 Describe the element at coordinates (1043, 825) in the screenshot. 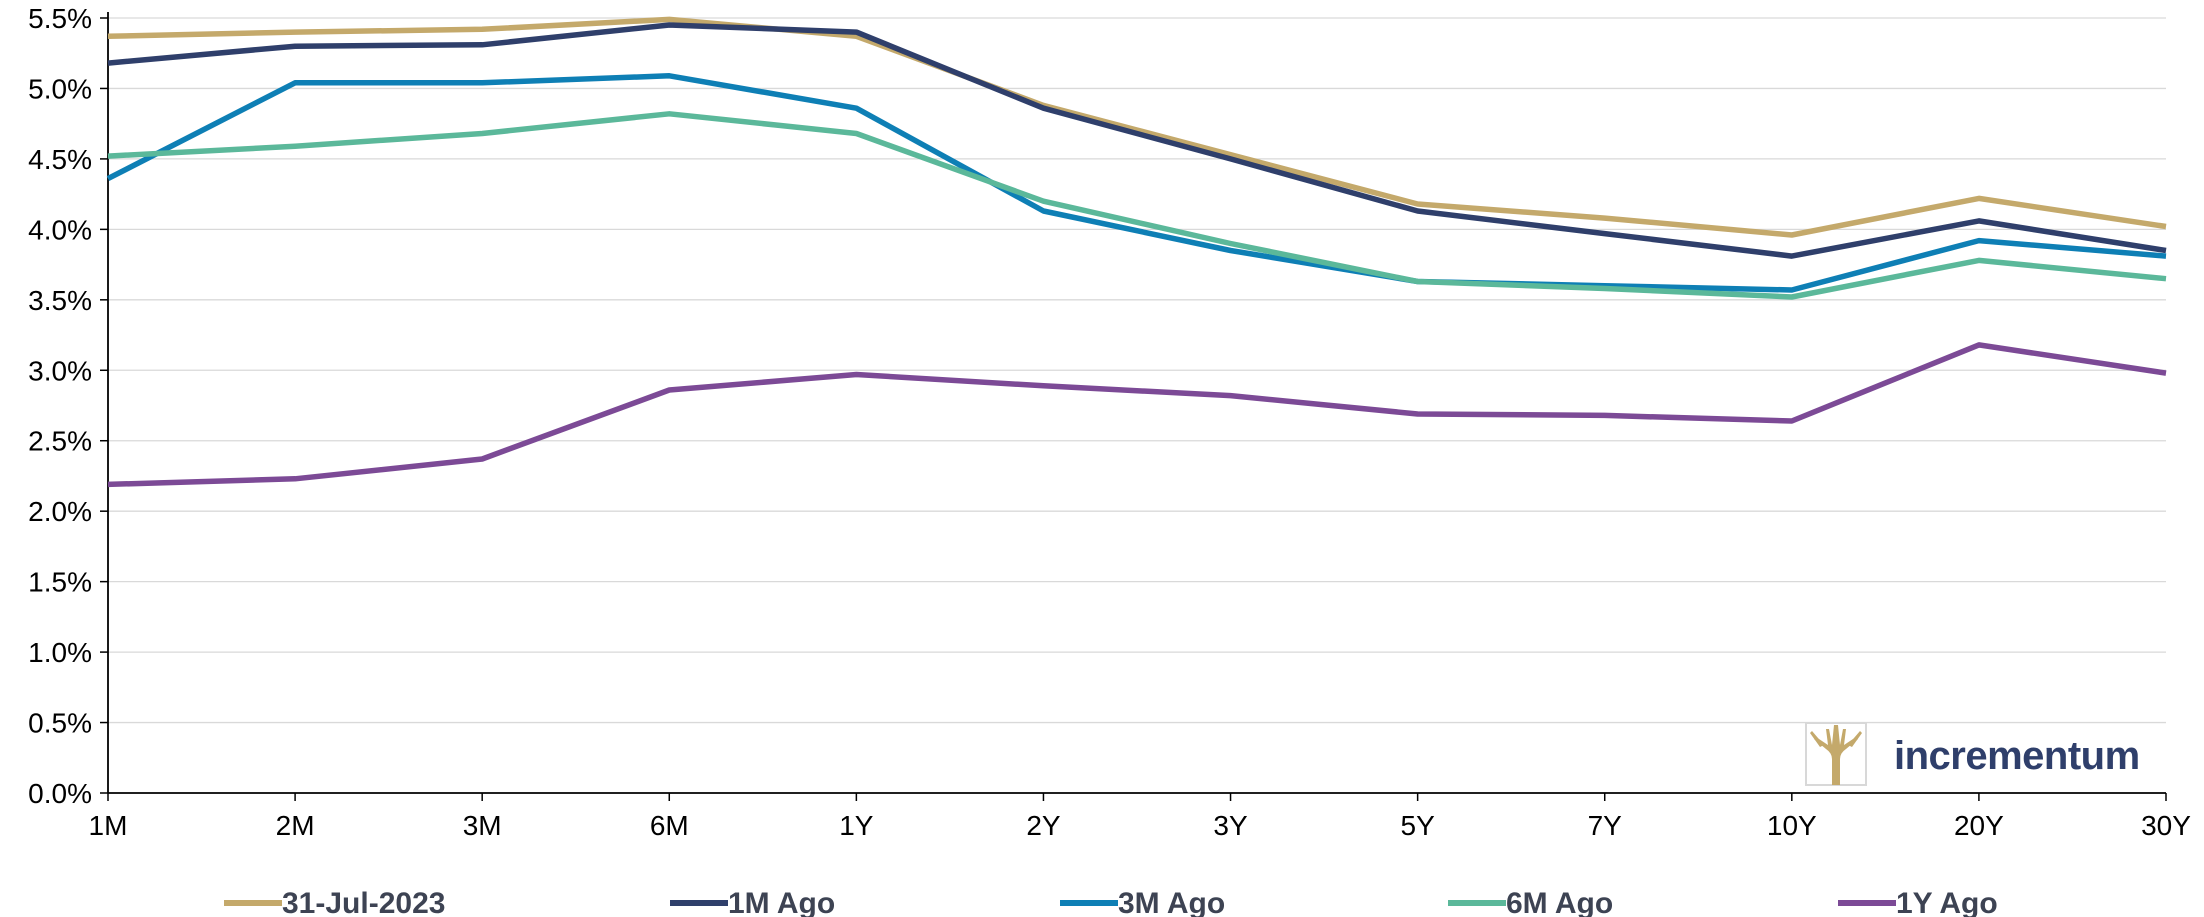

I see `x-tick-label: 2Y` at that location.